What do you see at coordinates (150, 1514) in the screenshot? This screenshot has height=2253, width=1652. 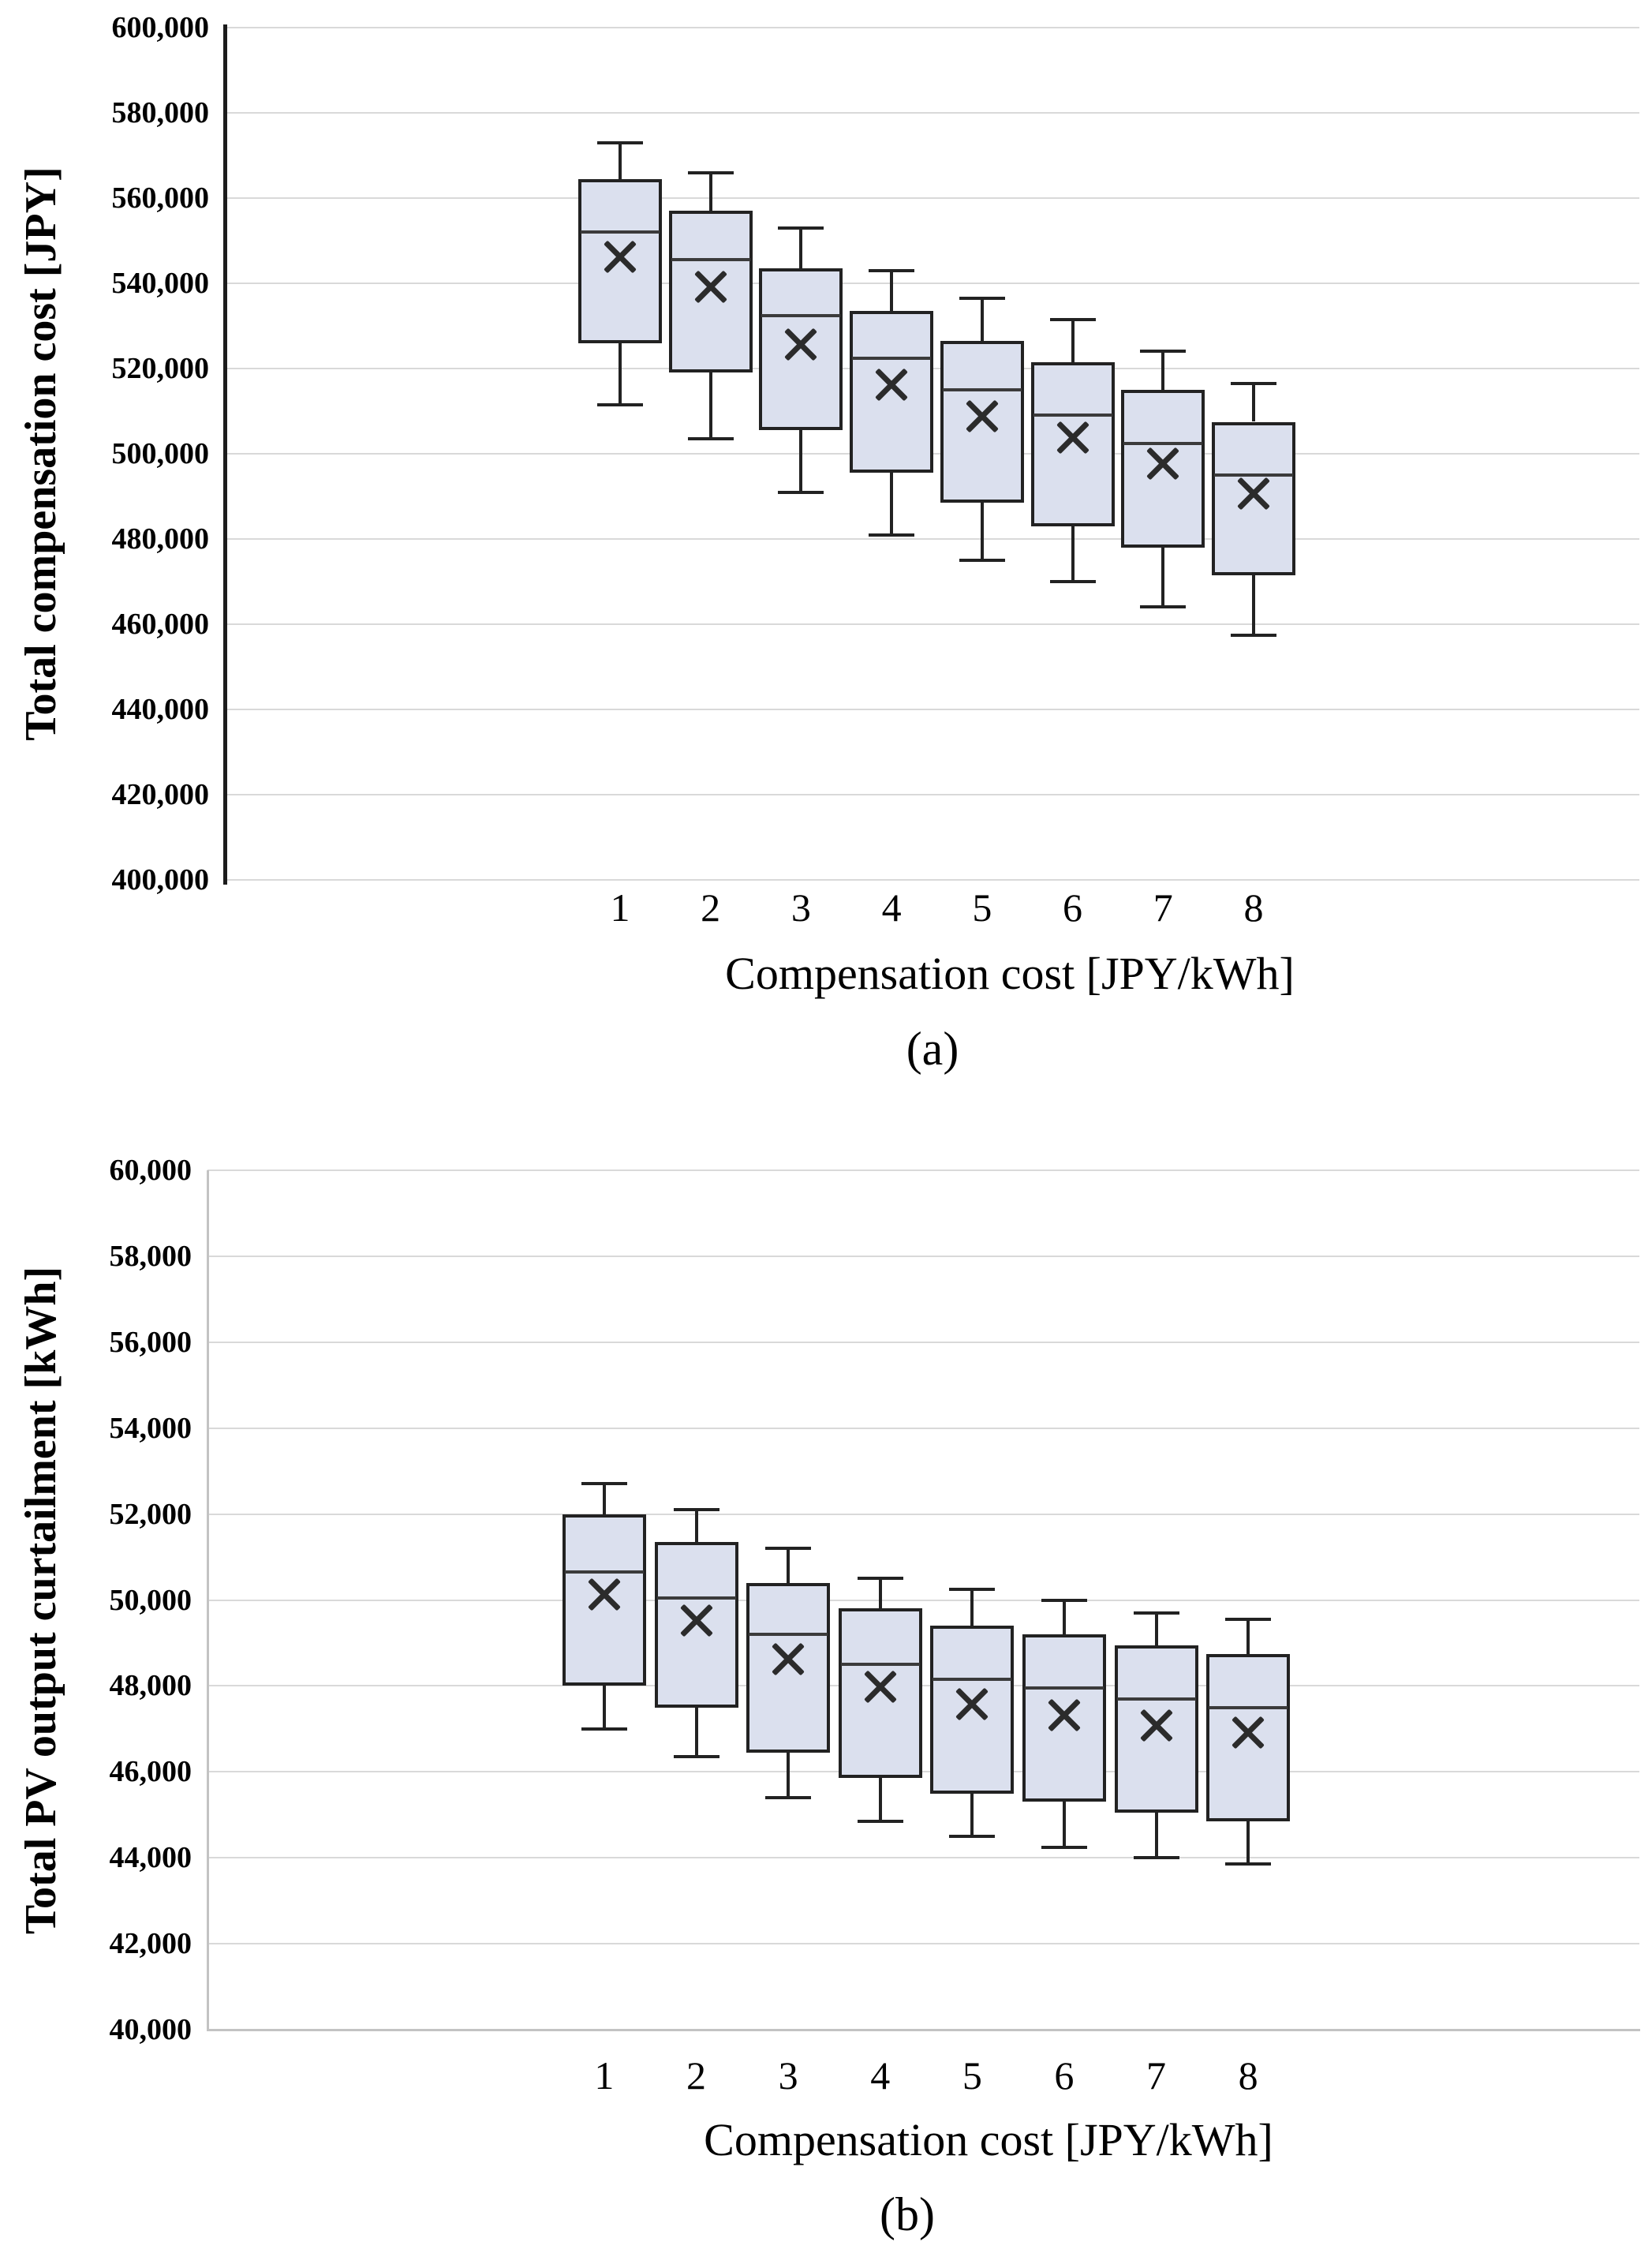 I see `y-tick-label-b: 52,000` at bounding box center [150, 1514].